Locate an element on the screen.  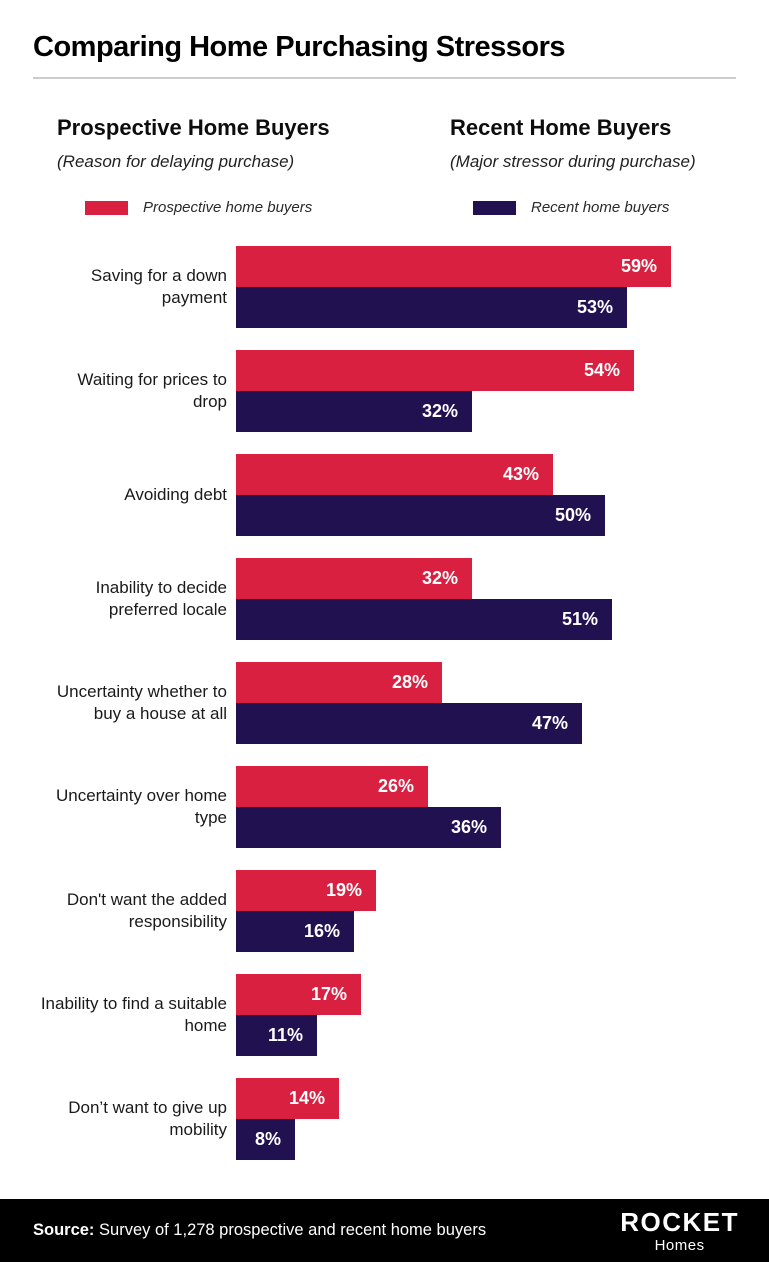
category-label: Inability to decide preferred locale is located at coordinates (161, 598).